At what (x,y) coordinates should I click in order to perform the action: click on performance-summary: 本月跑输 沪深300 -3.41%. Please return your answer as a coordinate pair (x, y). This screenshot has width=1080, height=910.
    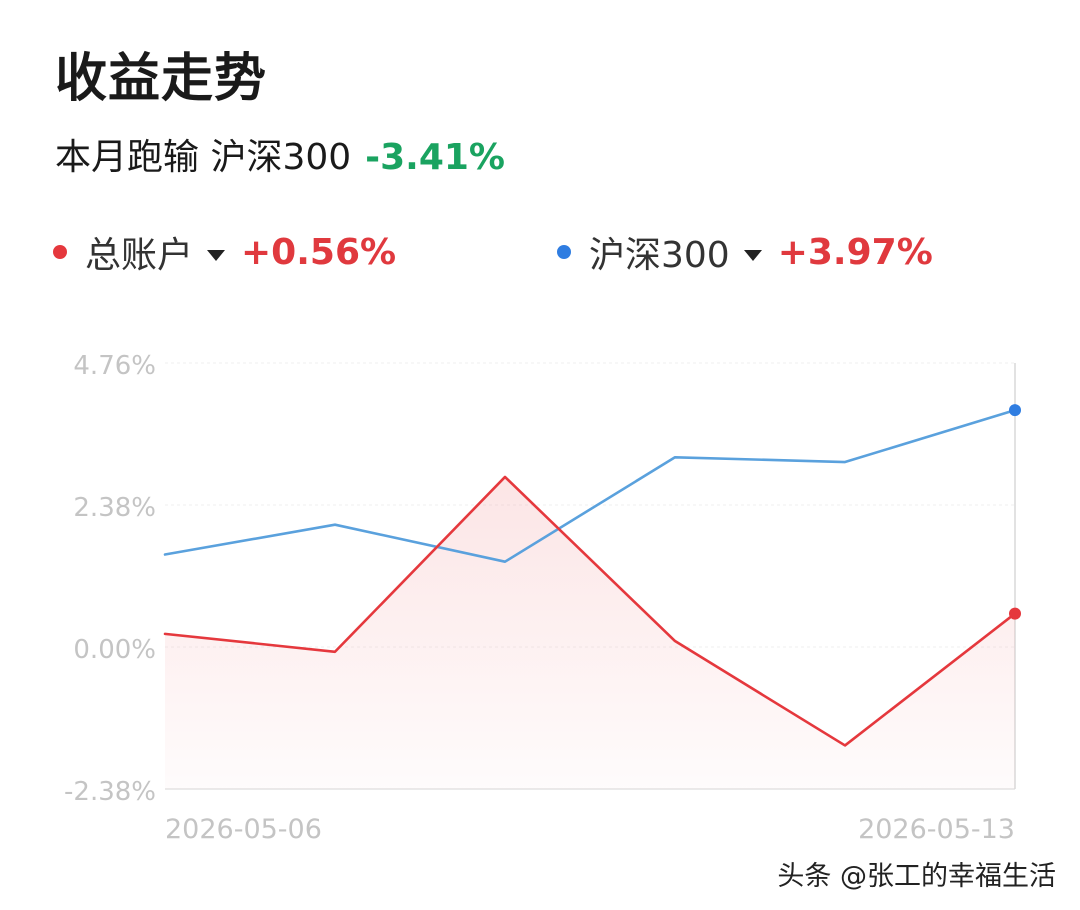
    Looking at the image, I should click on (280, 154).